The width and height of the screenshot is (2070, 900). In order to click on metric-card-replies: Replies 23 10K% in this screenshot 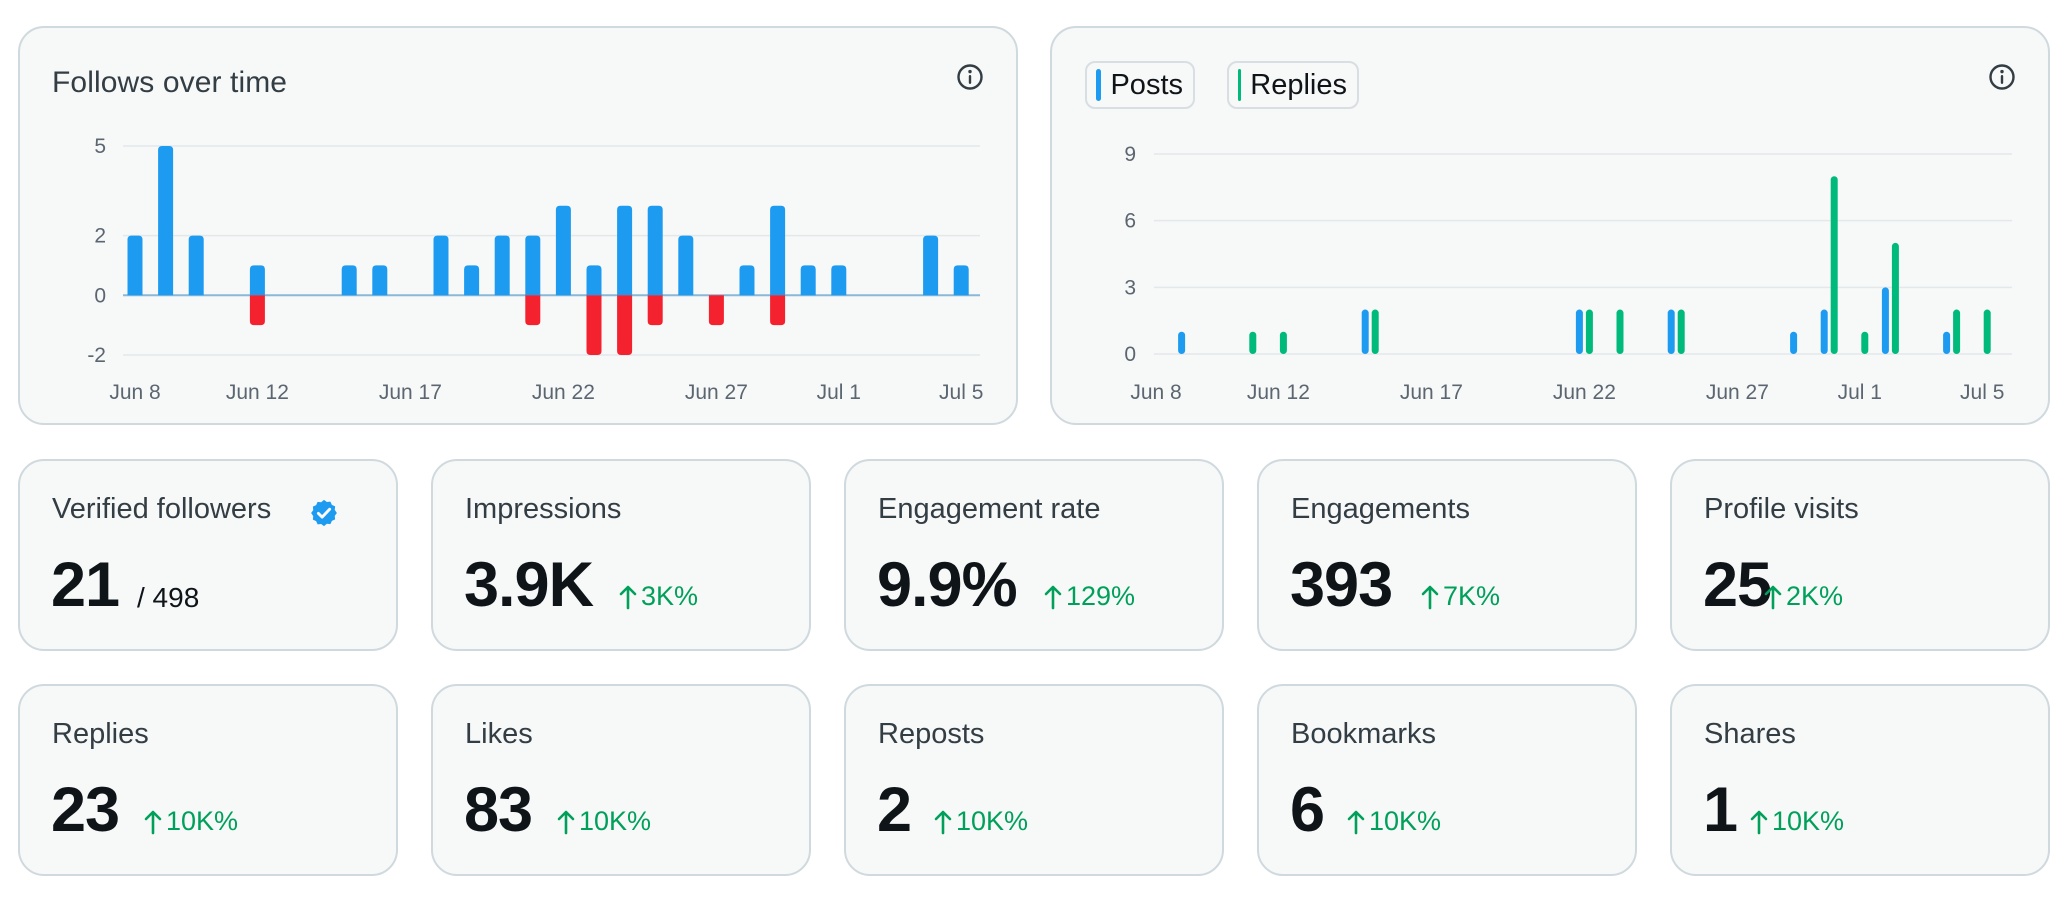, I will do `click(208, 780)`.